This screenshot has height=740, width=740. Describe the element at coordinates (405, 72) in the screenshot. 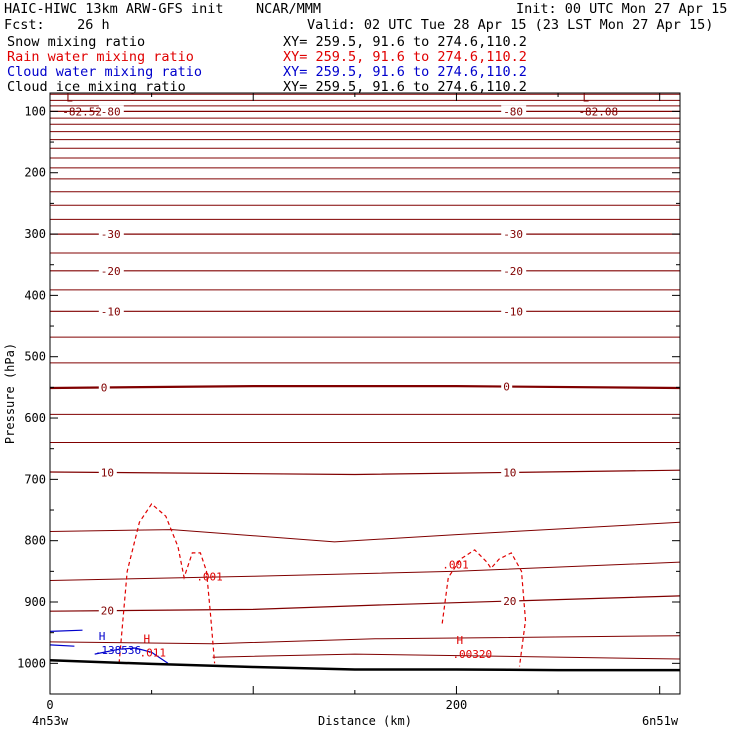

I see `field-cloud-water-xy: XY= 259.5, 91.6 to 274.6,110.2` at that location.